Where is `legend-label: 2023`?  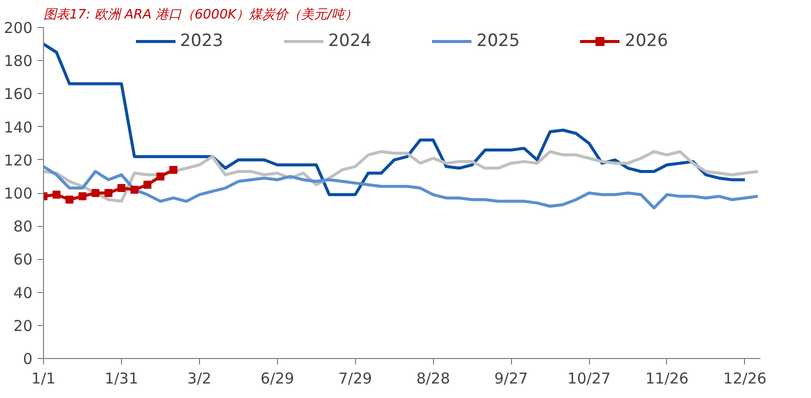
legend-label: 2023 is located at coordinates (202, 41).